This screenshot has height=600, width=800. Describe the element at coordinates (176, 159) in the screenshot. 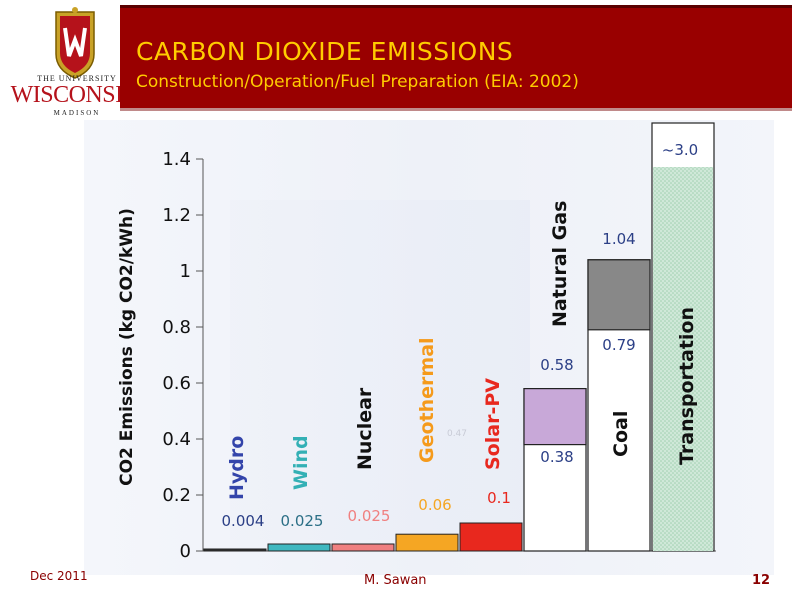

I see `y-tick-label-7: 1.4` at that location.